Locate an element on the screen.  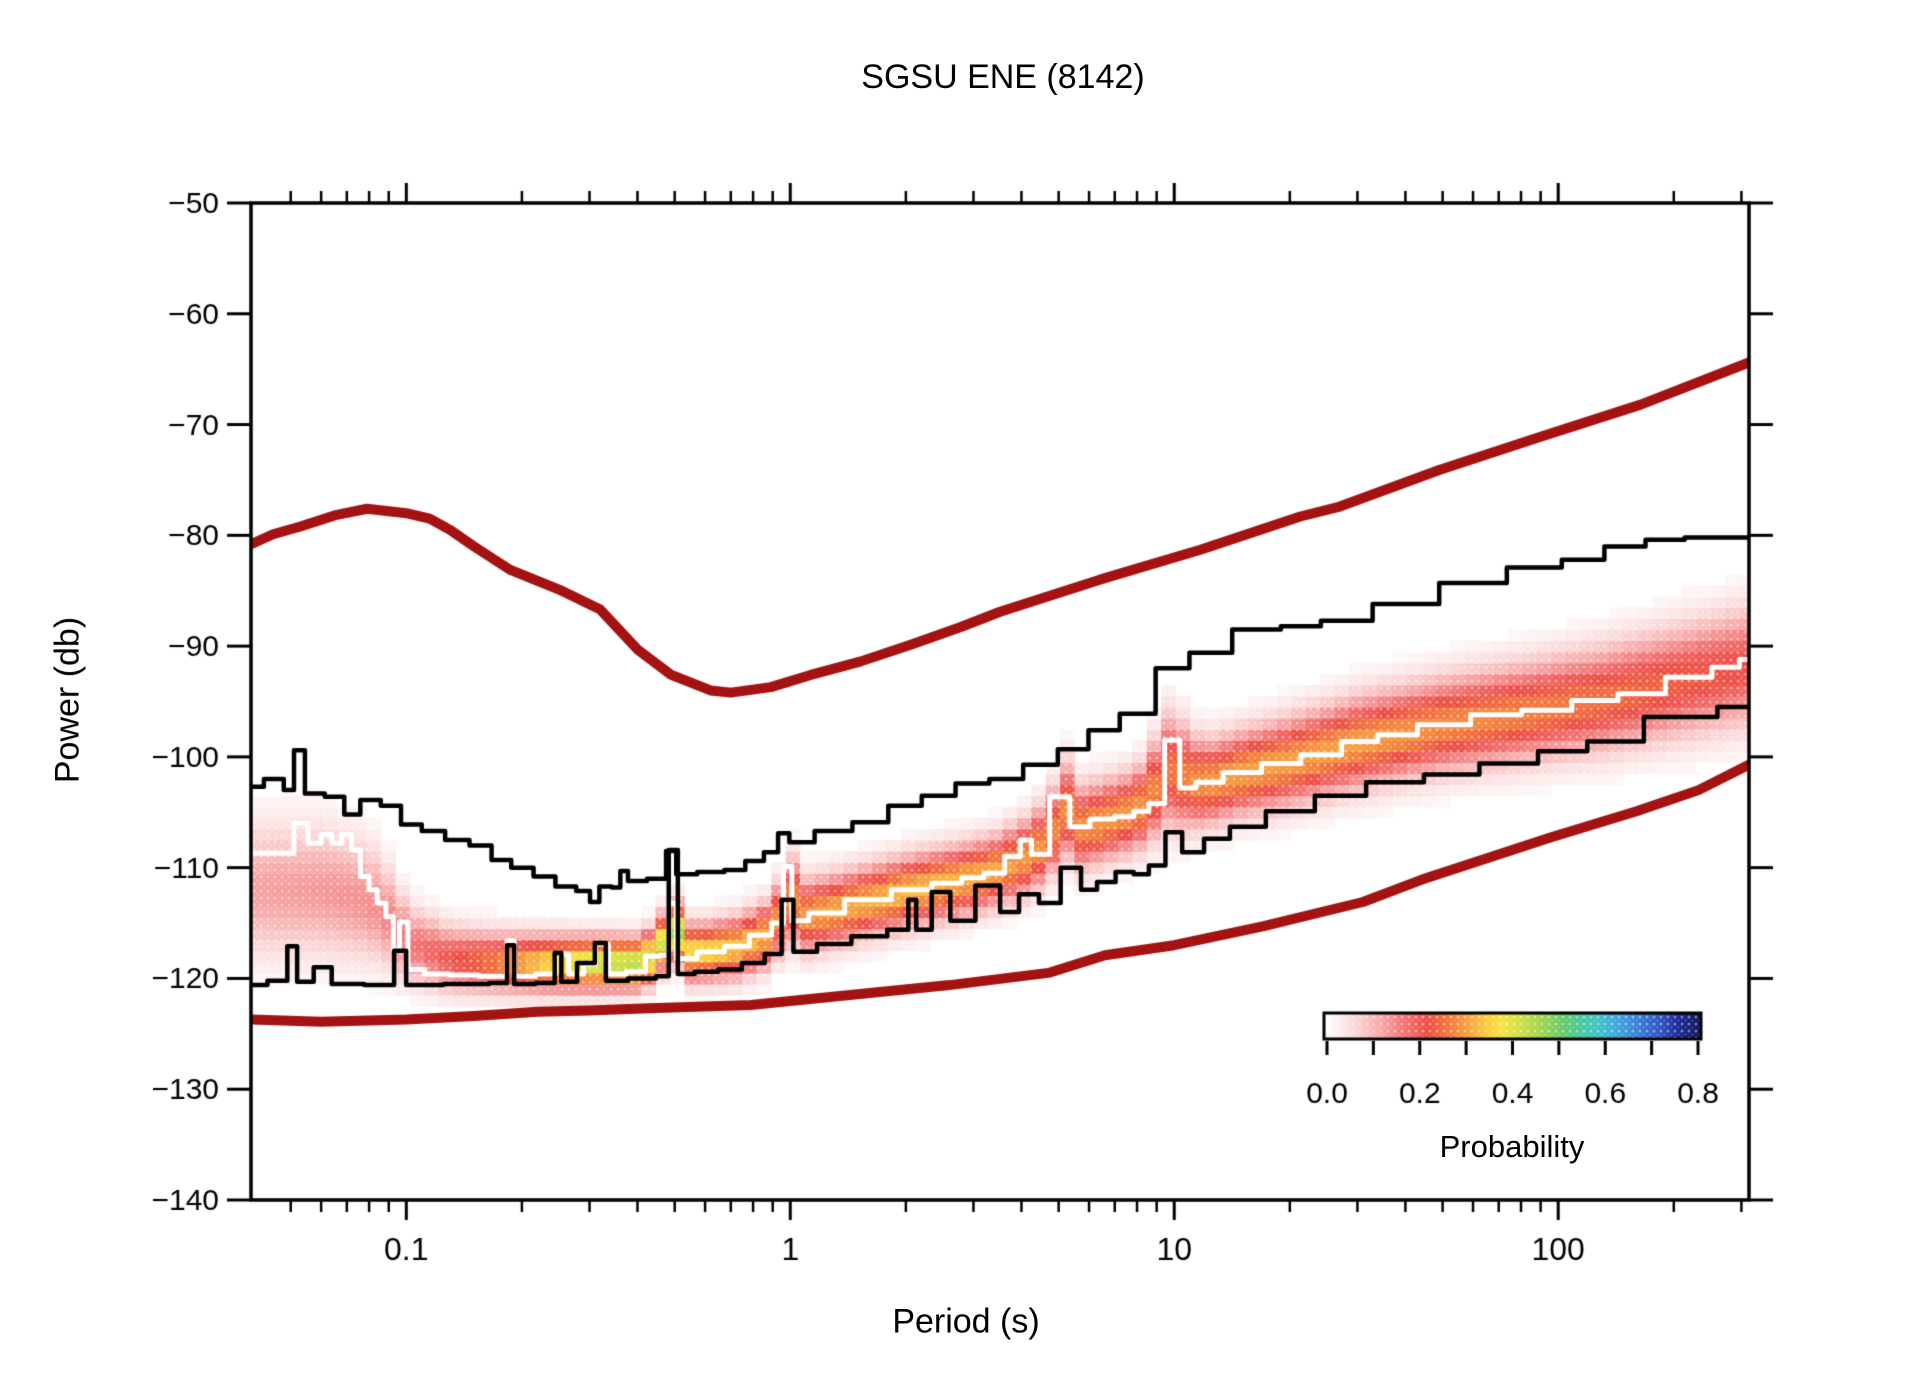
colorbar-label: Probability is located at coordinates (1512, 1146).